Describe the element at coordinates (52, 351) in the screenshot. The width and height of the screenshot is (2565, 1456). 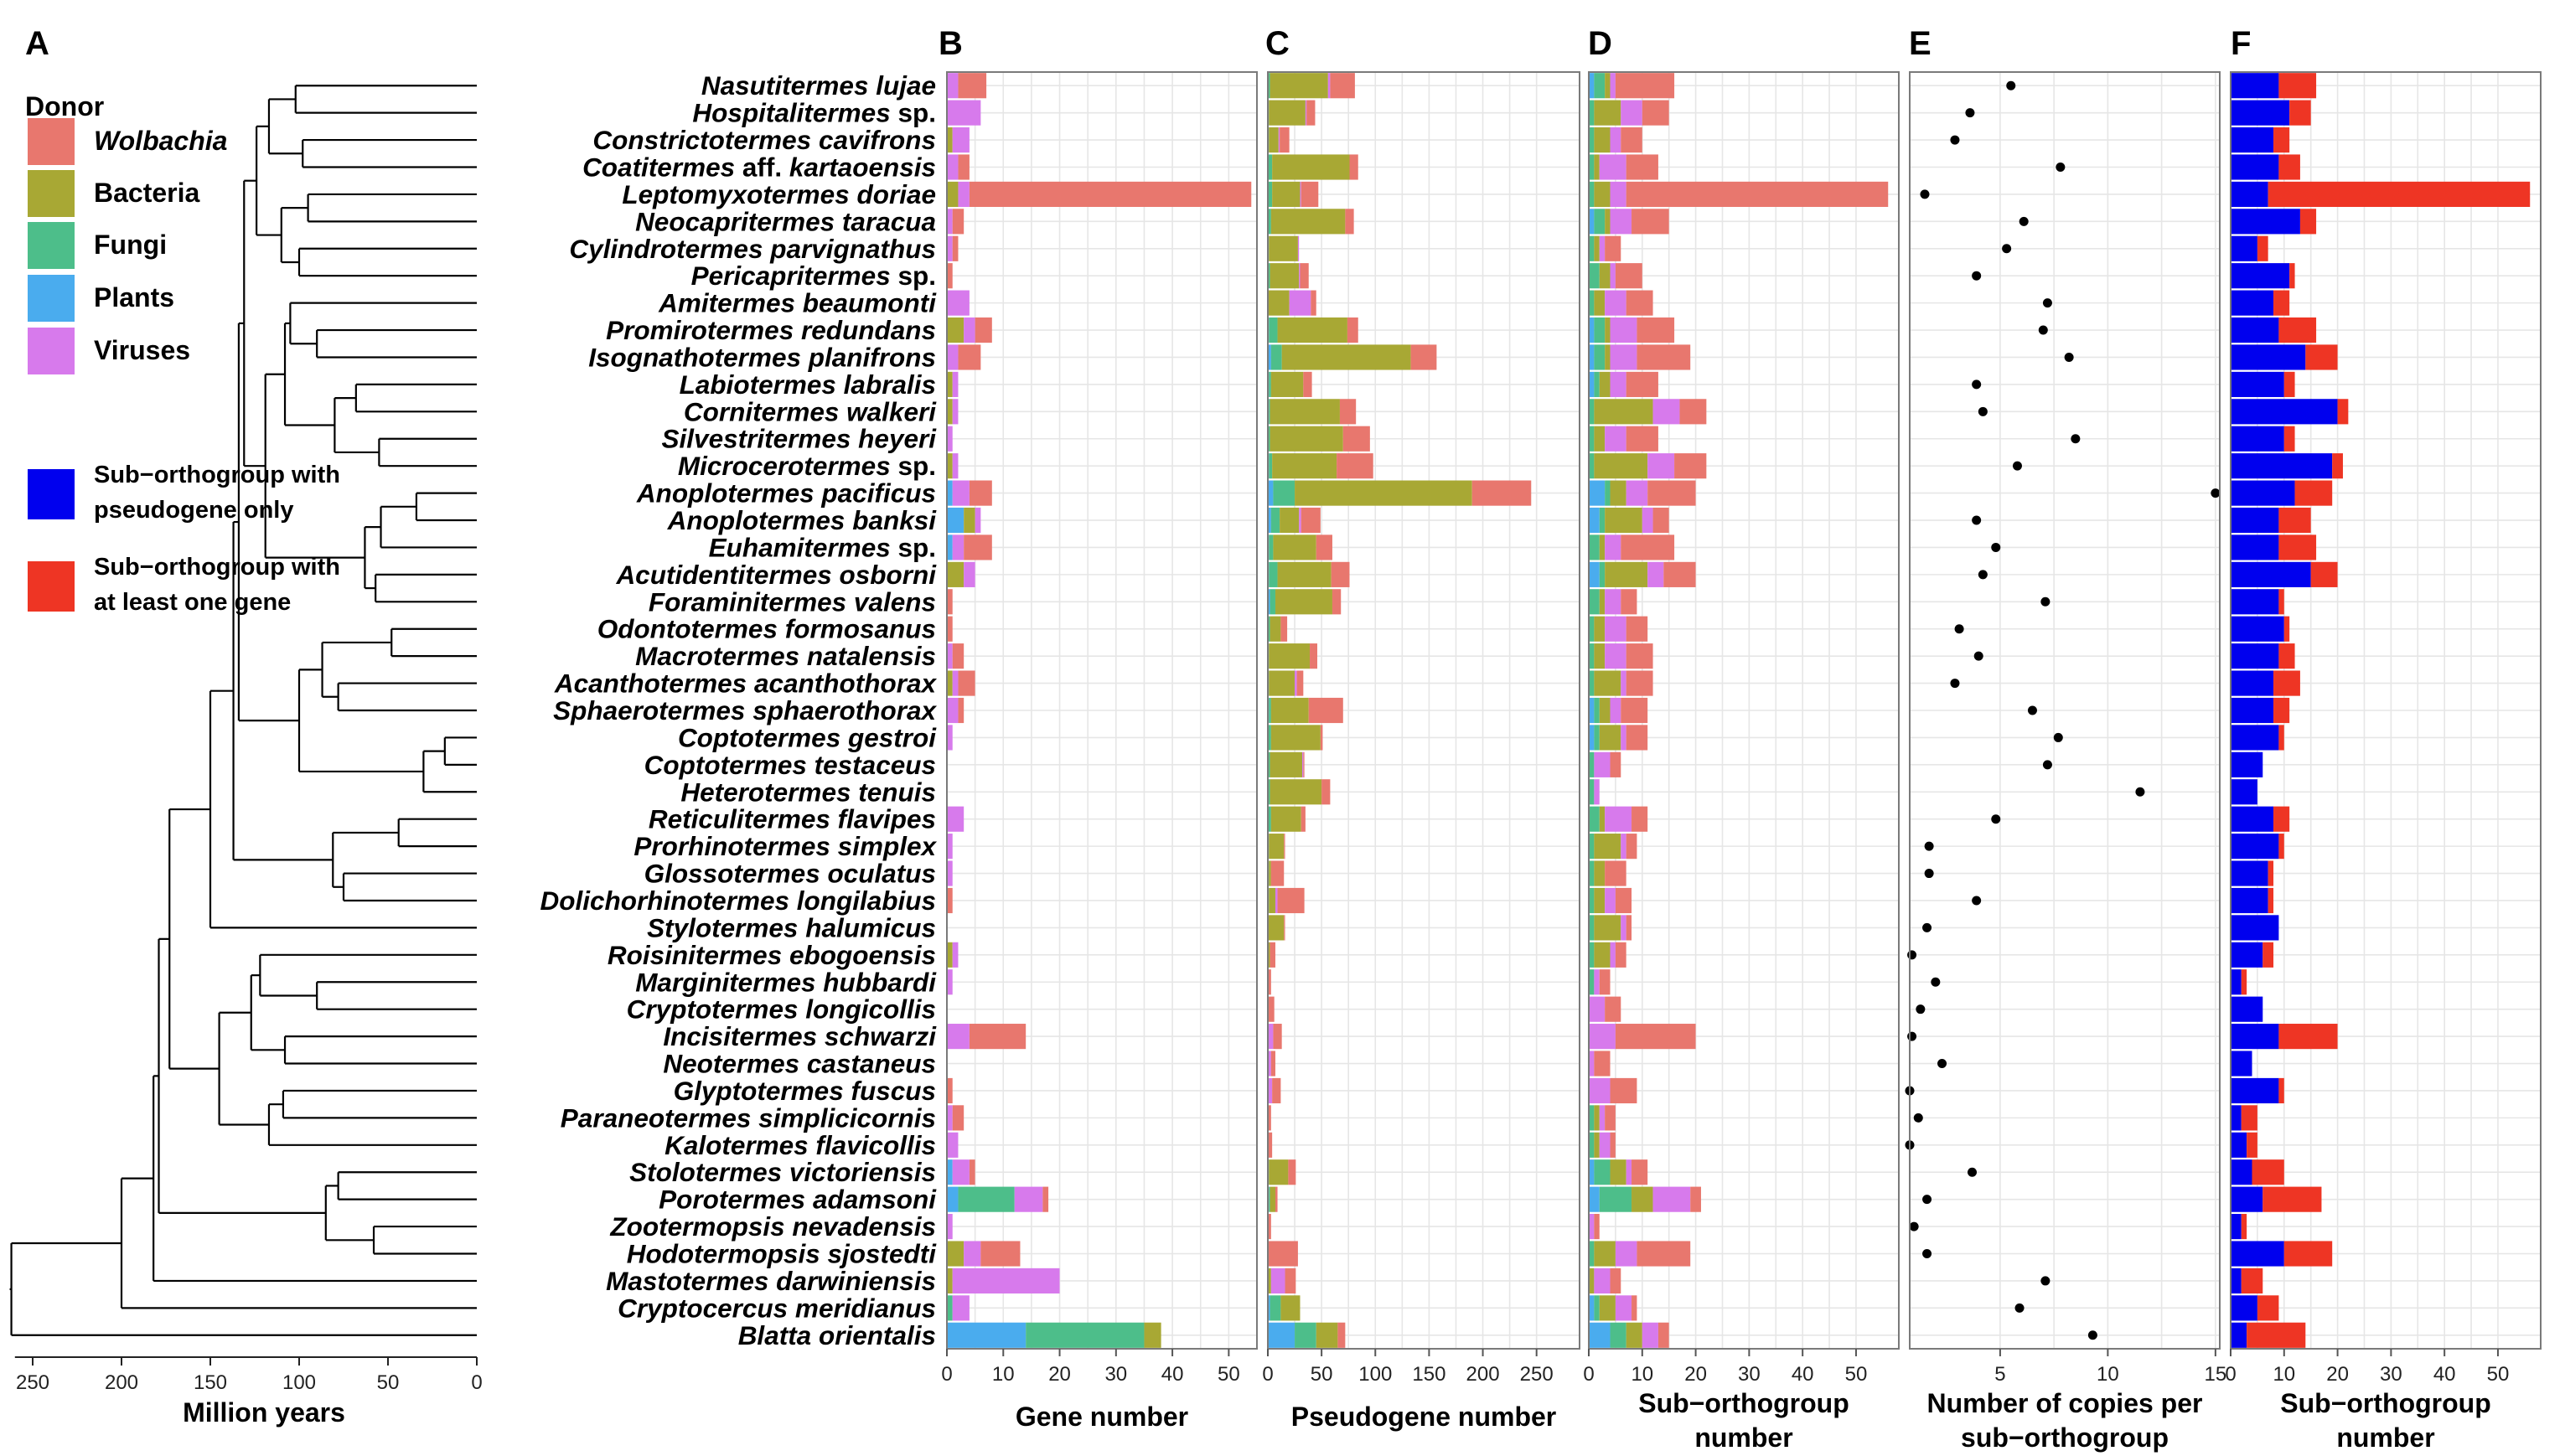
I see `legend-swatch-viruses` at that location.